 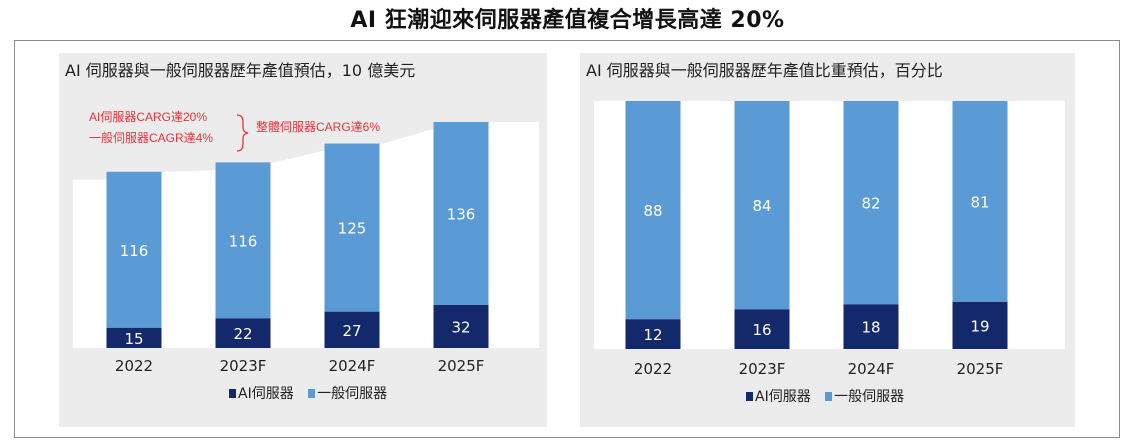 I want to click on annotation-block: AI伺服器CARG達20% 一般伺服器CAGR達4%, so click(x=151, y=128).